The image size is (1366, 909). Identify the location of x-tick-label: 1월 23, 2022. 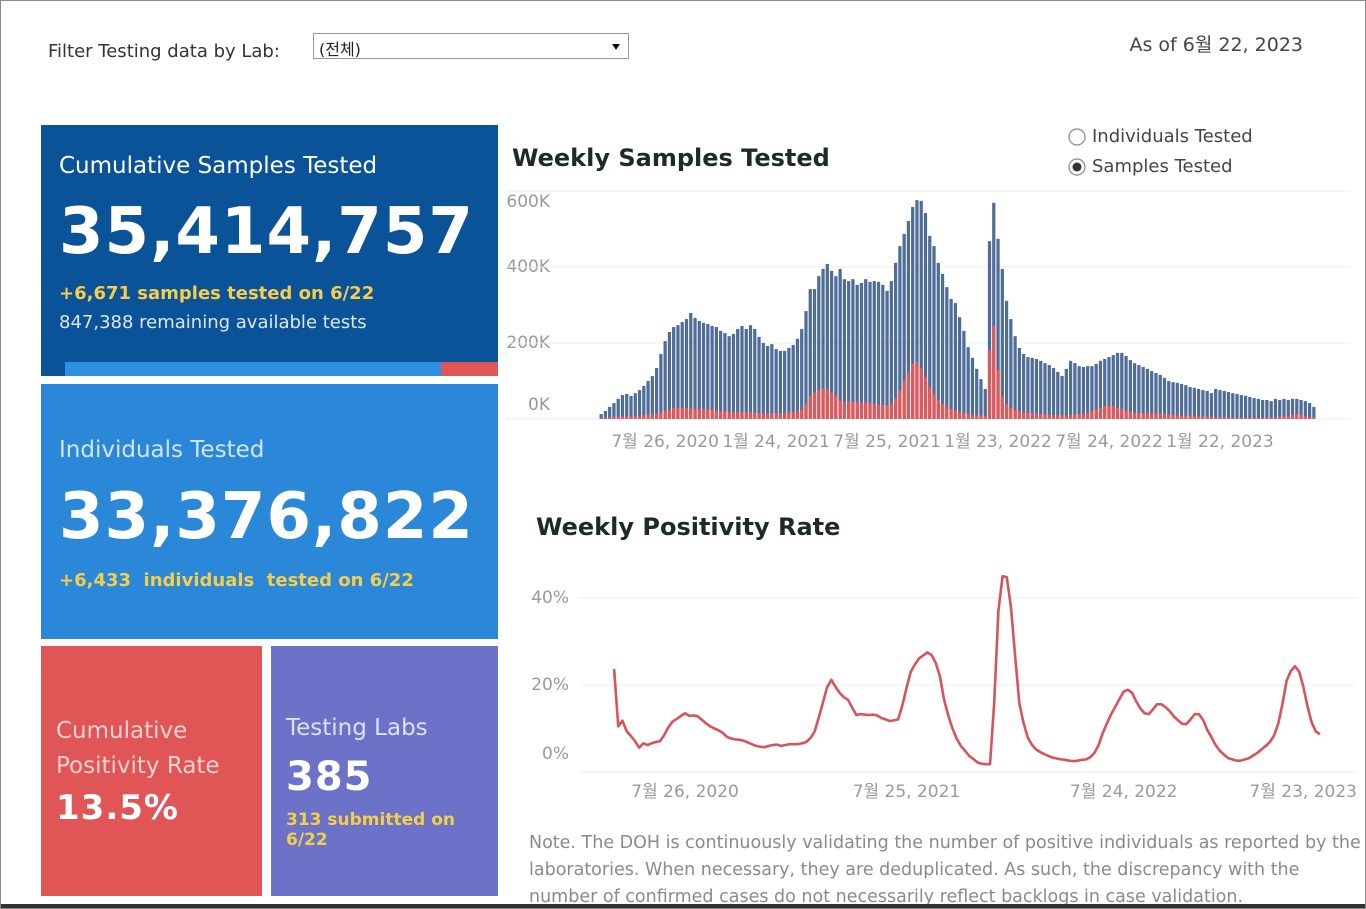
(998, 442).